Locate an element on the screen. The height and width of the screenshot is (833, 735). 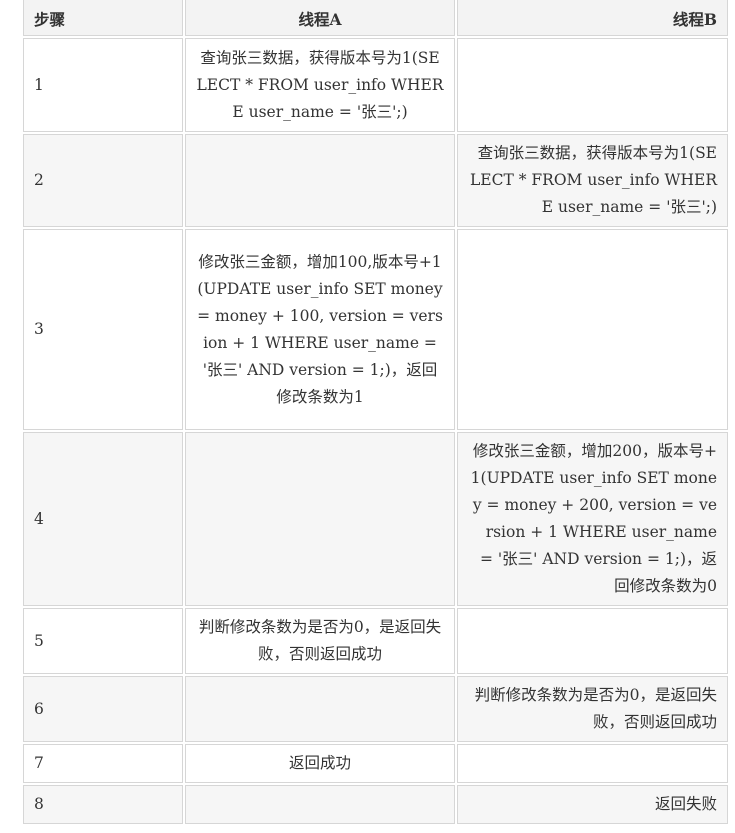
step-cell: 8 is located at coordinates (103, 804).